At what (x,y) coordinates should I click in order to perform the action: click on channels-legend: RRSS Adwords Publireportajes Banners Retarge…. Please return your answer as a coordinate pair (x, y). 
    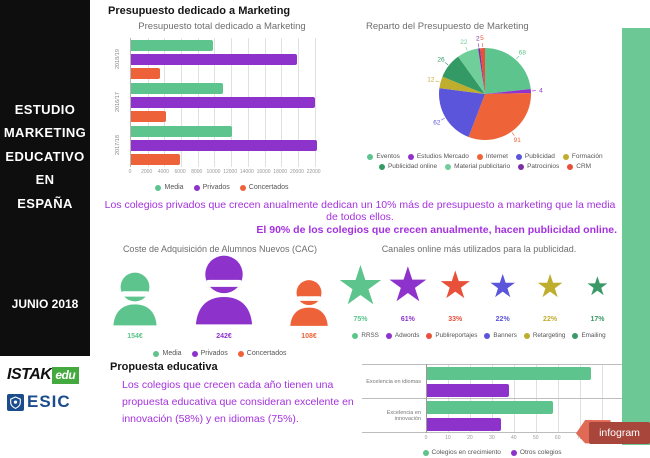
    Looking at the image, I should click on (479, 335).